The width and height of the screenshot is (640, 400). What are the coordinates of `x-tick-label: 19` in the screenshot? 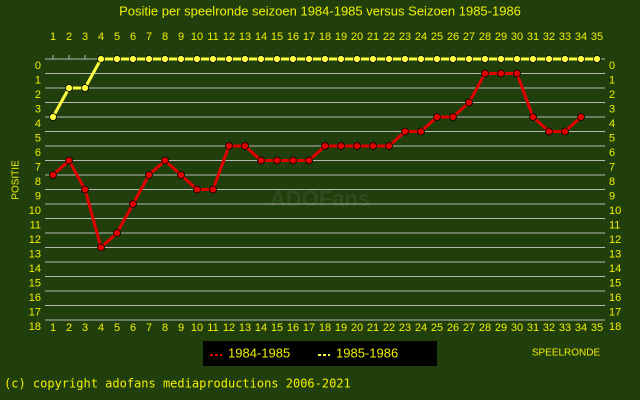 It's located at (341, 37).